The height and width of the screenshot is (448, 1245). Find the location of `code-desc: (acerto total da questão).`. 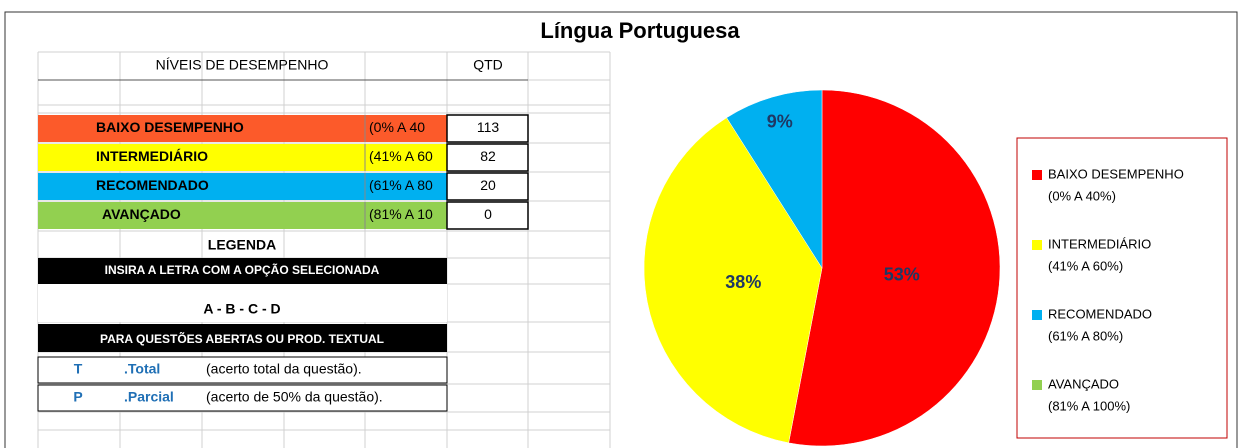

code-desc: (acerto total da questão). is located at coordinates (284, 369).